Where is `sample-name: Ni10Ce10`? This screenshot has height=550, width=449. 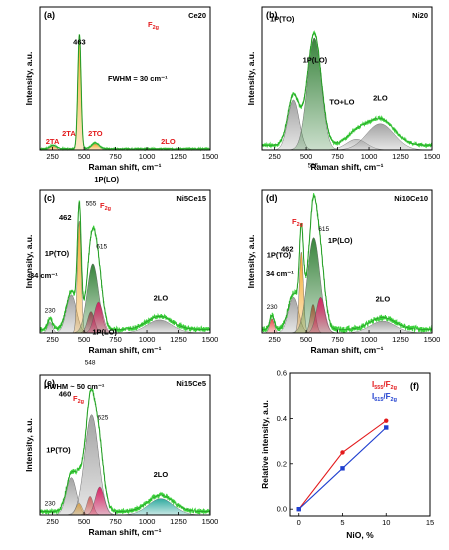
sample-name: Ni10Ce10 is located at coordinates (411, 198).